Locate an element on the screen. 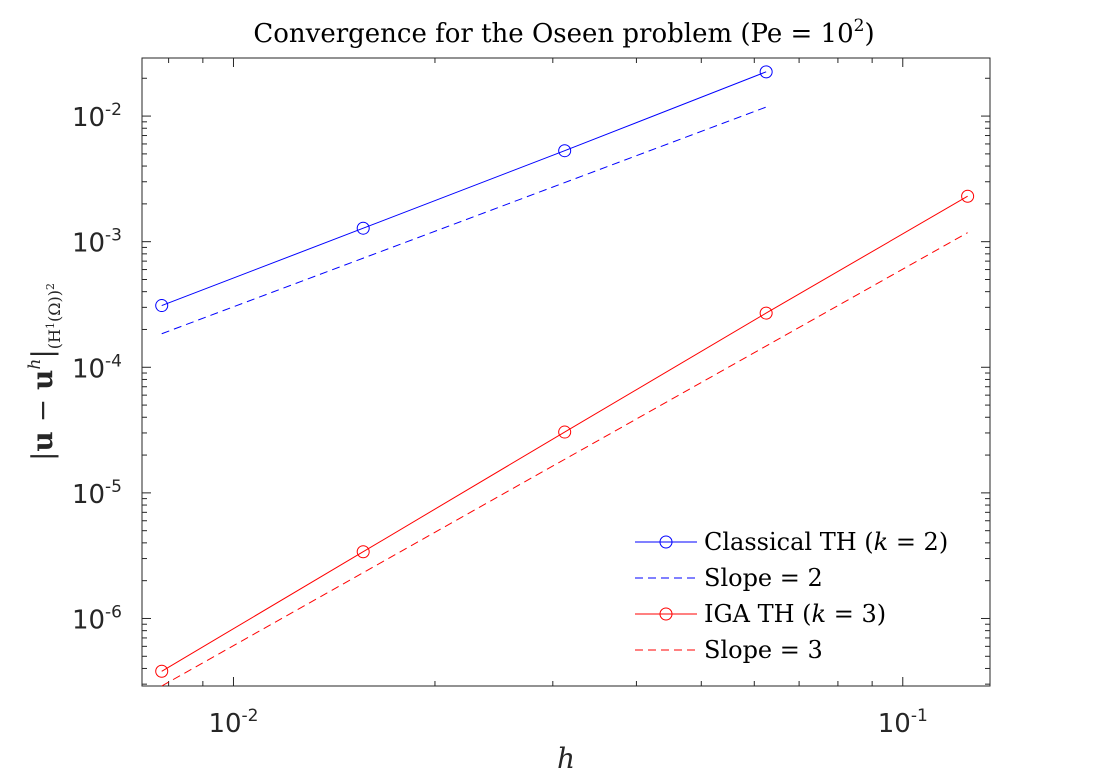 The height and width of the screenshot is (781, 1094). y-tick-label-0: 10⁻⁶ is located at coordinates (97, 618).